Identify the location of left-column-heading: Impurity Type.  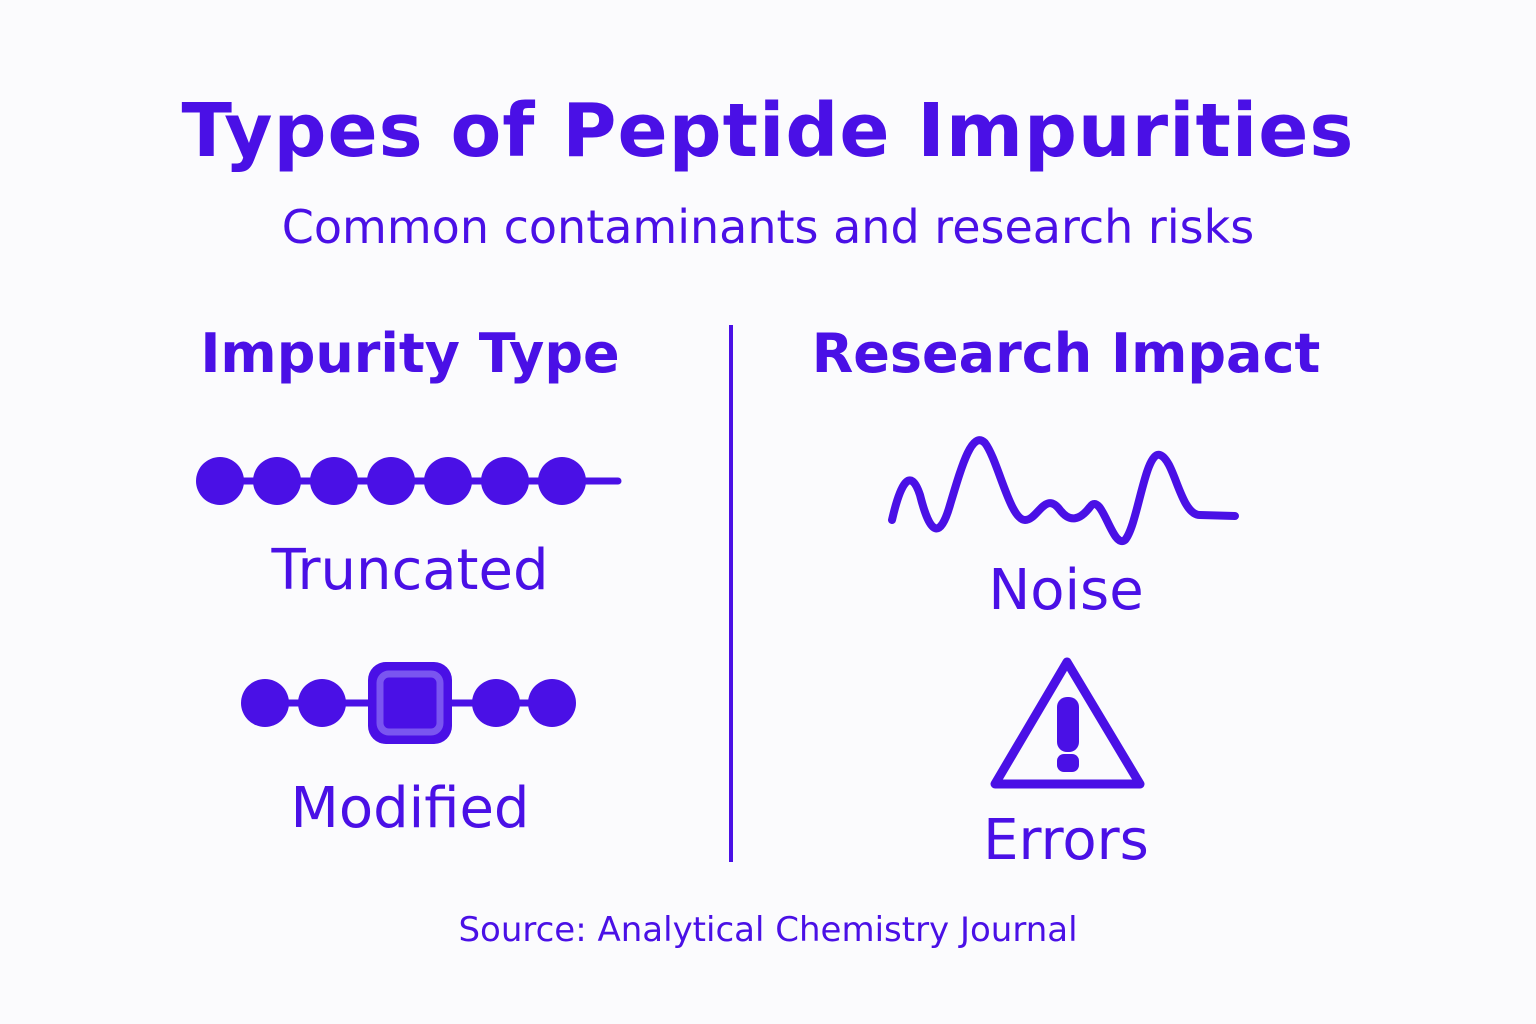
(410, 353).